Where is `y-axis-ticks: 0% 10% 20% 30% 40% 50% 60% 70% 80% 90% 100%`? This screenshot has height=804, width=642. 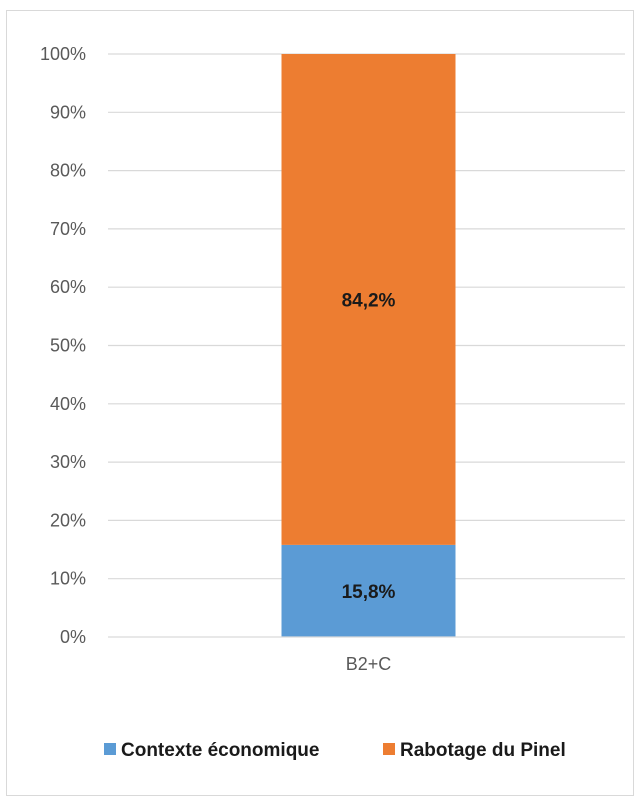
y-axis-ticks: 0% 10% 20% 30% 40% 50% 60% 70% 80% 90% 100% is located at coordinates (63, 345).